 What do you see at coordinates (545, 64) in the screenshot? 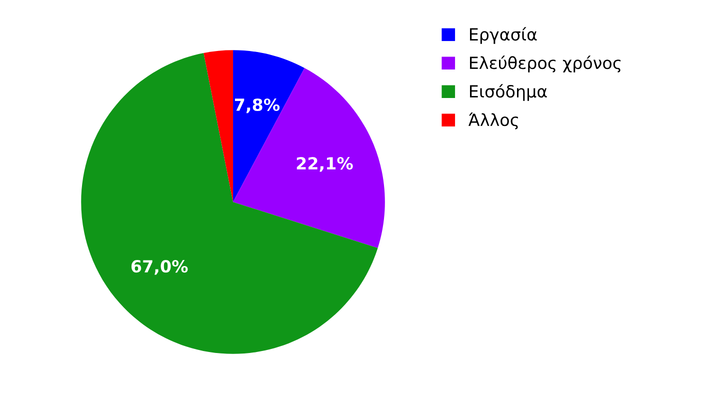
I see `legend-label: Ελεύθερος χρόνος` at bounding box center [545, 64].